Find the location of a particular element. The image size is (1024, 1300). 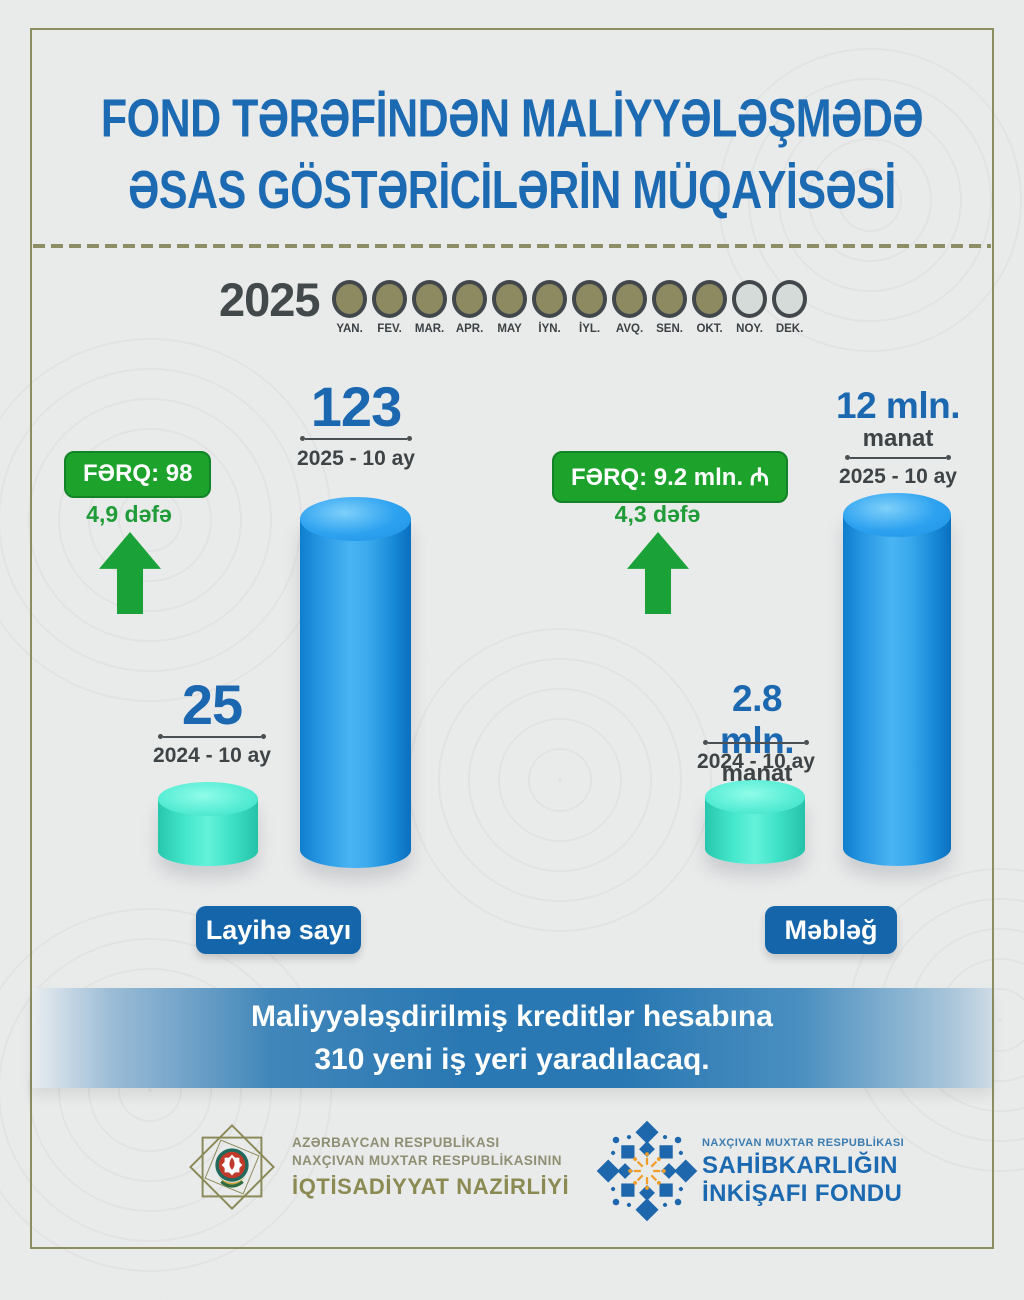

bar-2025-amount is located at coordinates (897, 679).